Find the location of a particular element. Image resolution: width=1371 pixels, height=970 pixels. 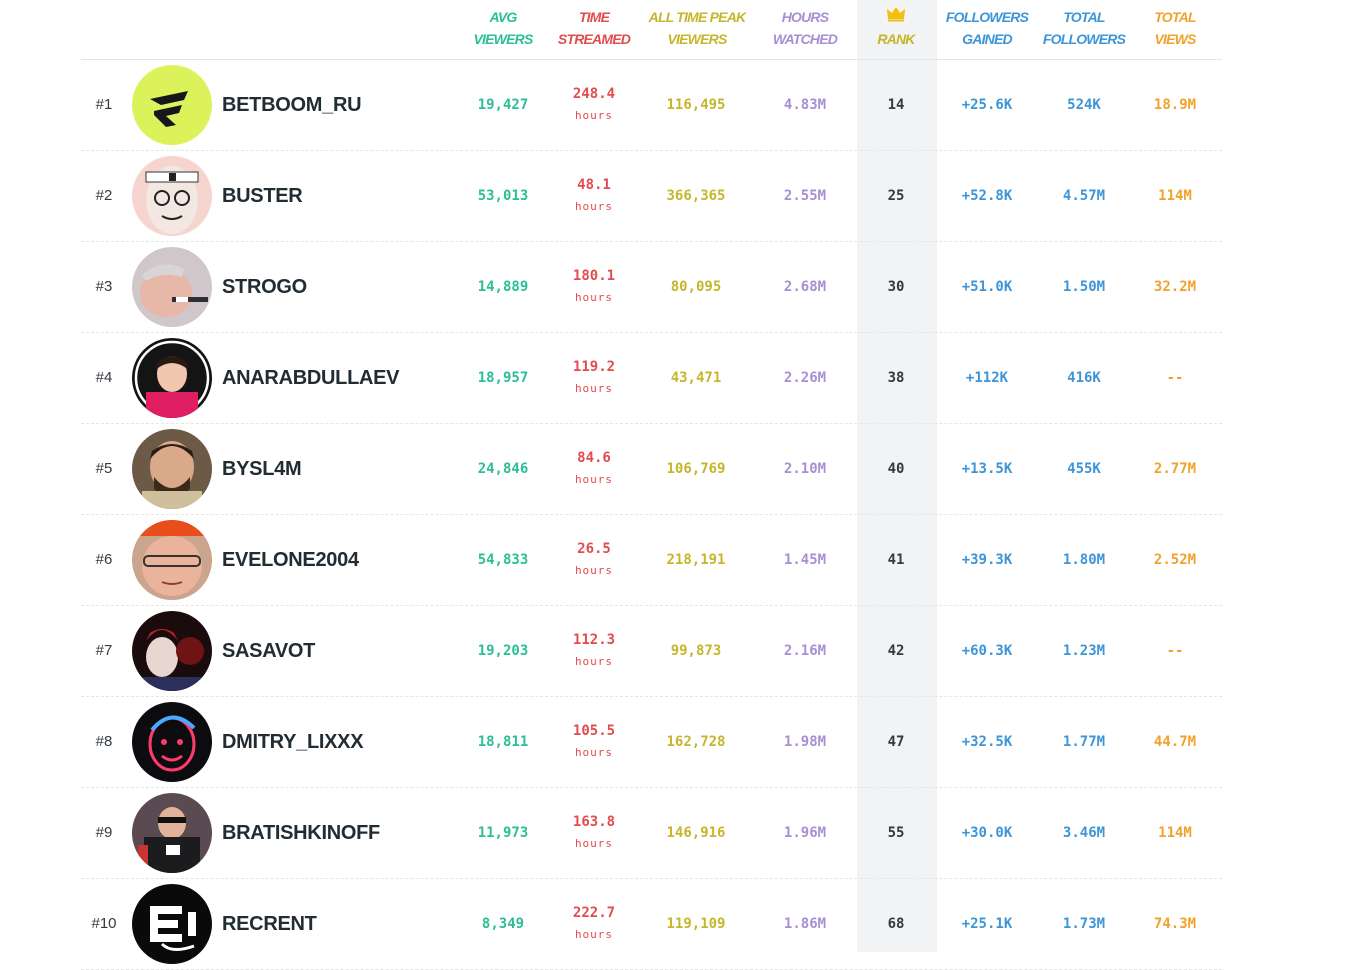

rank-value: 68 is located at coordinates (896, 924).